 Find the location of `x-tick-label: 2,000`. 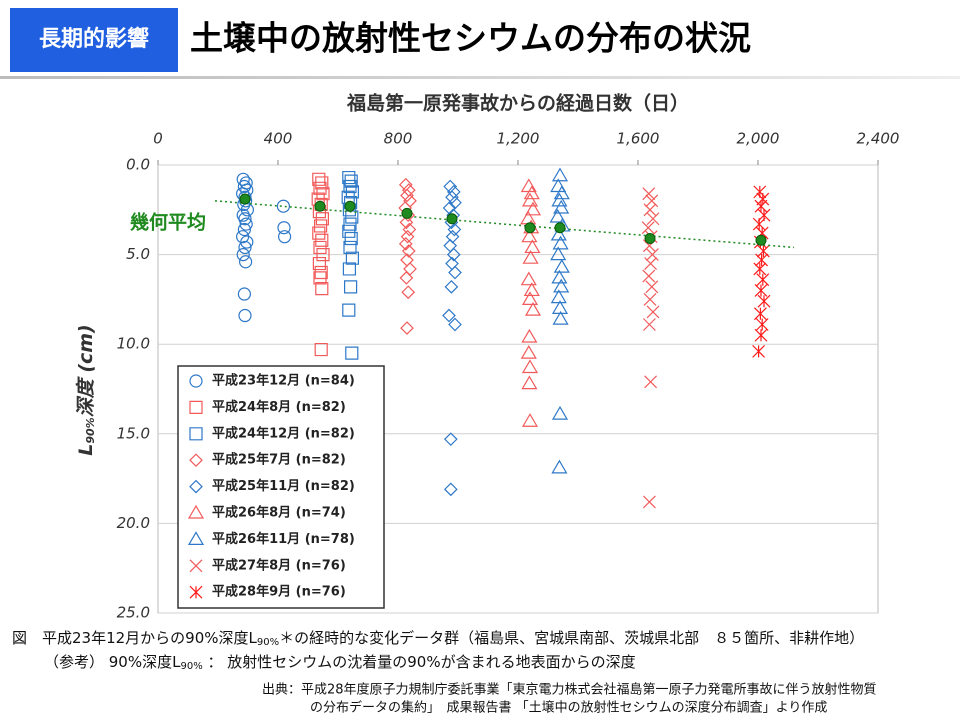

x-tick-label: 2,000 is located at coordinates (758, 139).